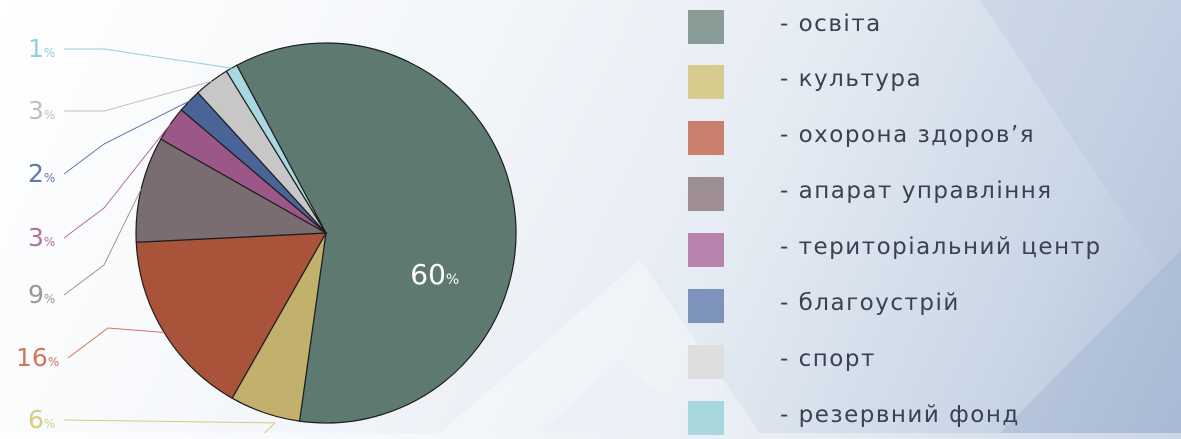 The image size is (1181, 439). What do you see at coordinates (831, 24) in the screenshot?
I see `legend-label: - освіта` at bounding box center [831, 24].